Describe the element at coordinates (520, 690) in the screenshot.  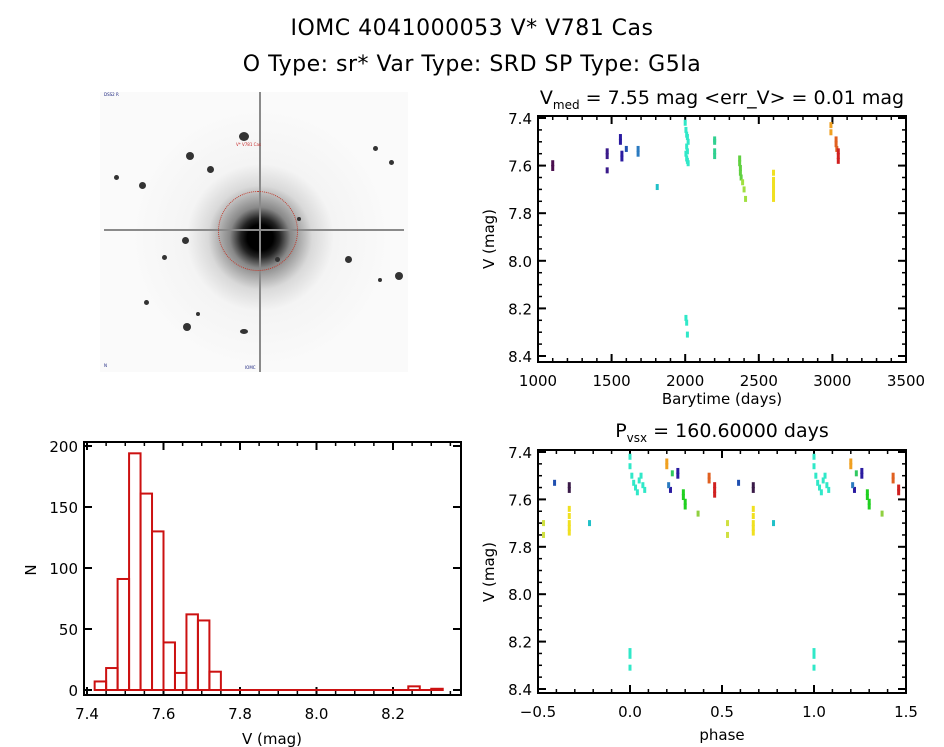
I see `phased-ytick-label: 8.4` at that location.